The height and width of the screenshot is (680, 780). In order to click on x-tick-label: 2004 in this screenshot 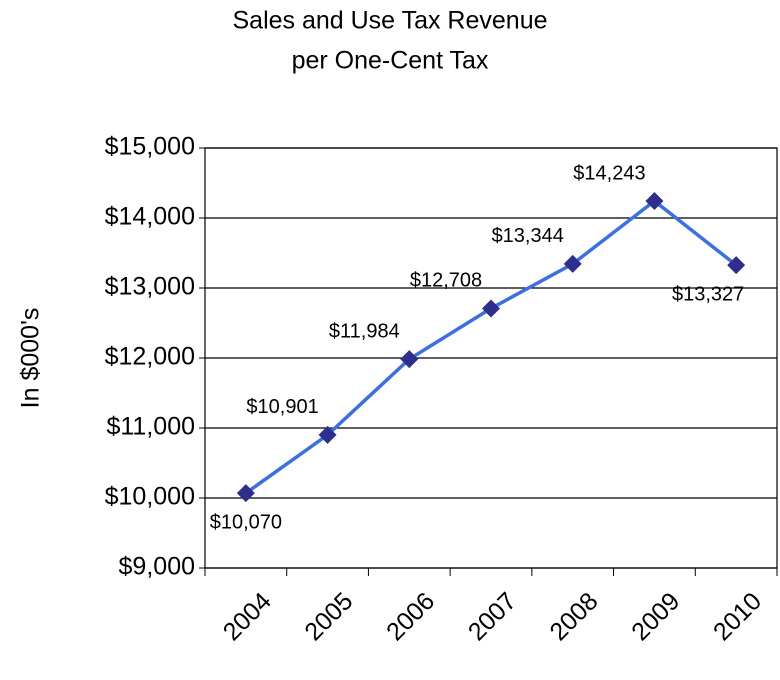, I will do `click(247, 616)`.